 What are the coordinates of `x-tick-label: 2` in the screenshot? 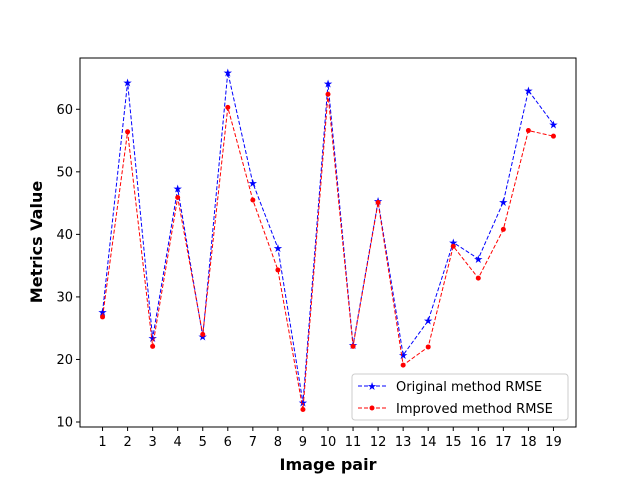 It's located at (127, 442).